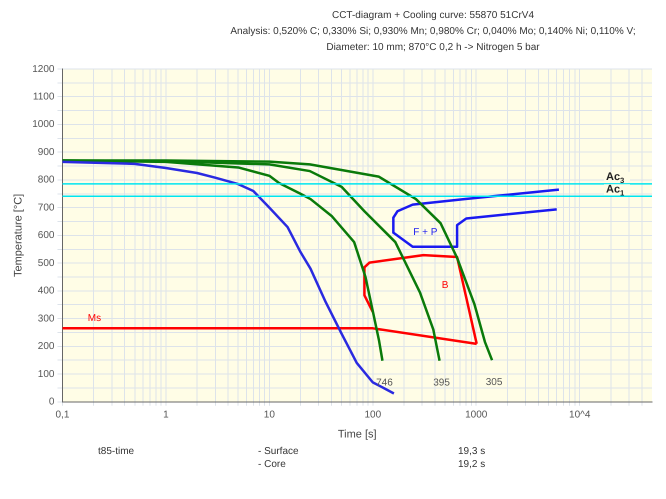 The image size is (666, 499). I want to click on y-tick-label: 200, so click(46, 346).